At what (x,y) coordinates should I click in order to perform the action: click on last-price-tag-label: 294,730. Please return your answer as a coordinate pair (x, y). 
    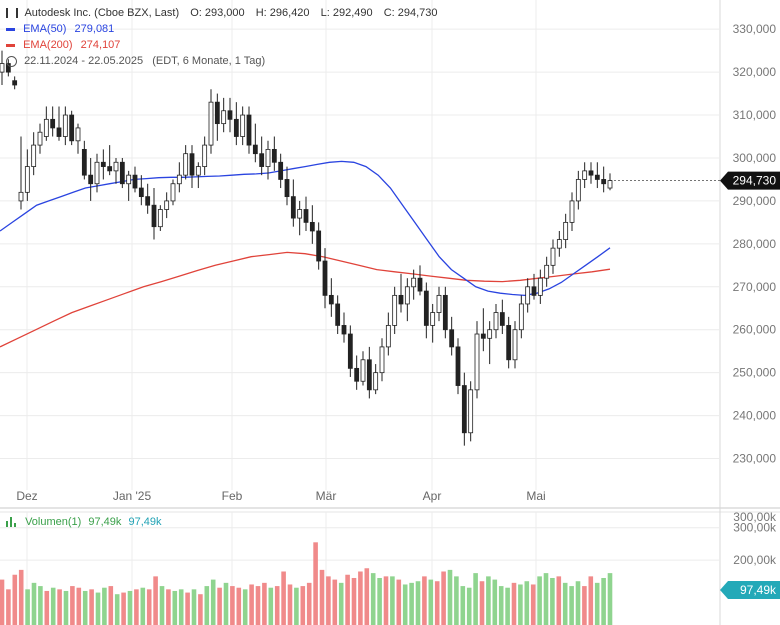
    Looking at the image, I should click on (755, 181).